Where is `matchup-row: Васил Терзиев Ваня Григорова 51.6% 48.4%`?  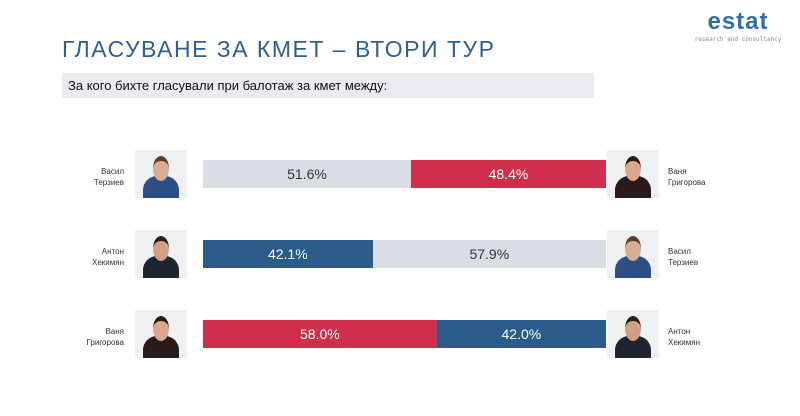
matchup-row: Васил Терзиев Ваня Григорова 51.6% 48.4% is located at coordinates (400, 180).